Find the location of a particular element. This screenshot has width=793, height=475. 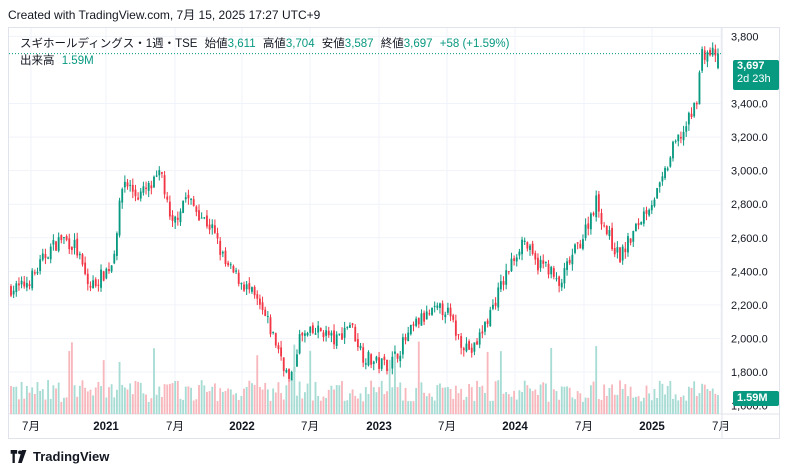

y-tick-label: 2,800.0 is located at coordinates (749, 205).